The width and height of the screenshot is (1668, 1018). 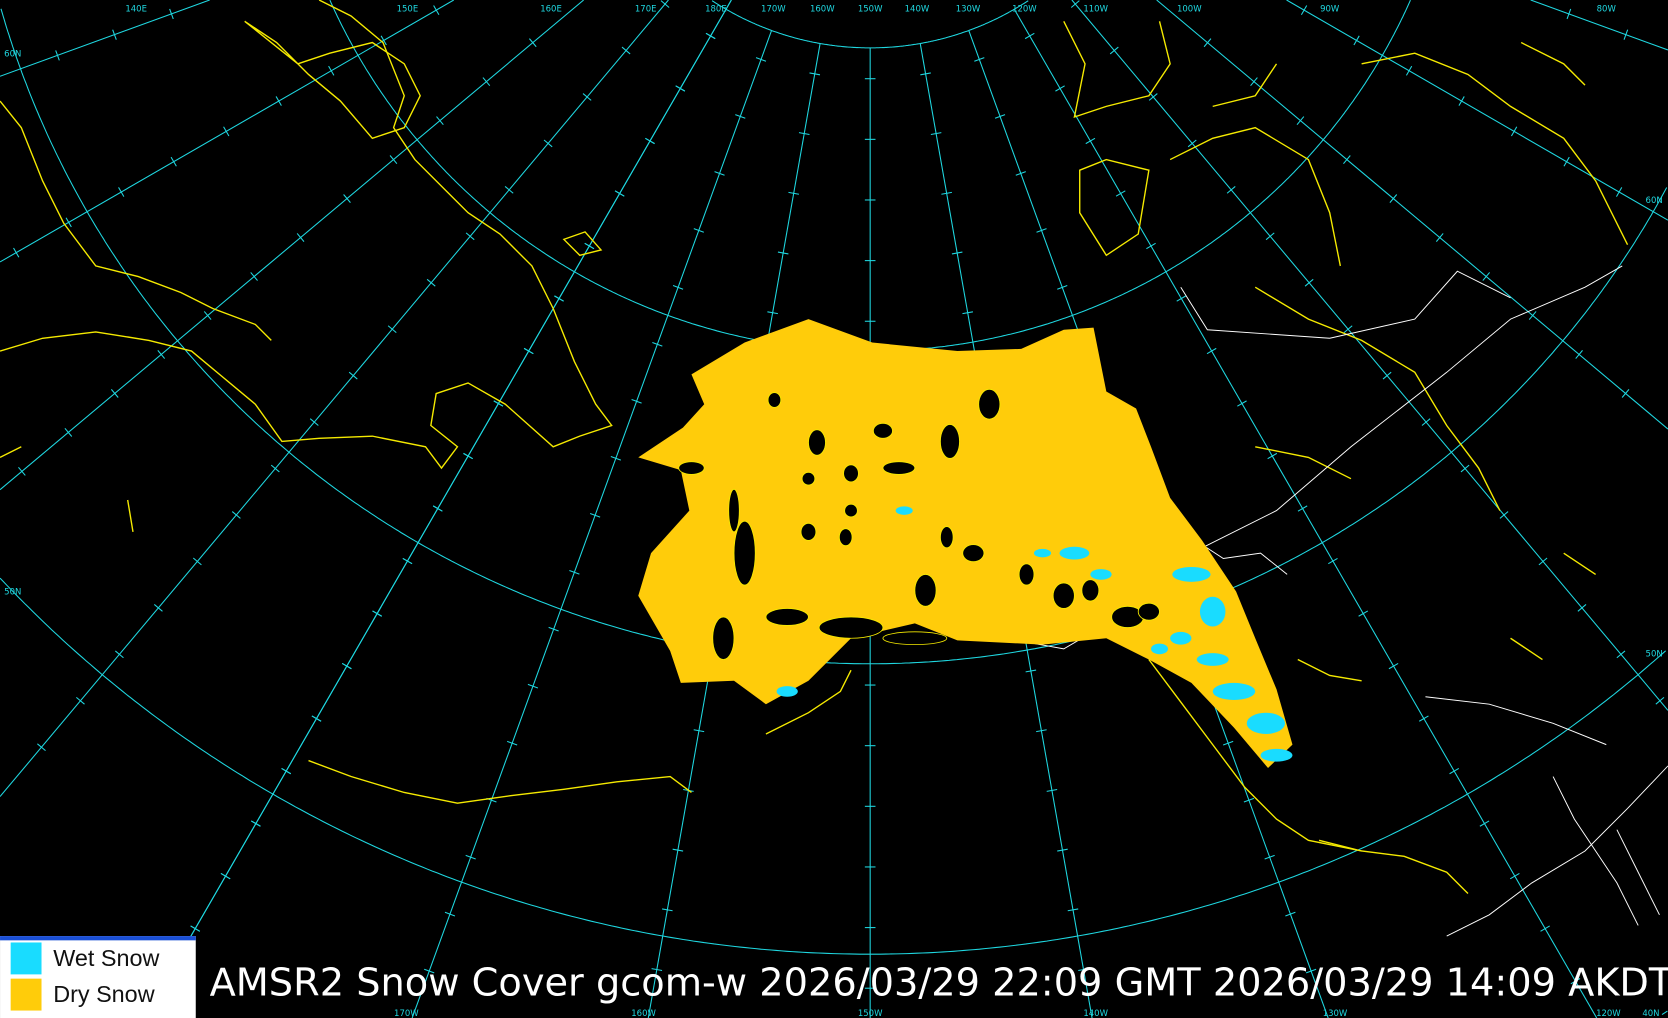 What do you see at coordinates (1095, 10) in the screenshot?
I see `graticule-label: 110W` at bounding box center [1095, 10].